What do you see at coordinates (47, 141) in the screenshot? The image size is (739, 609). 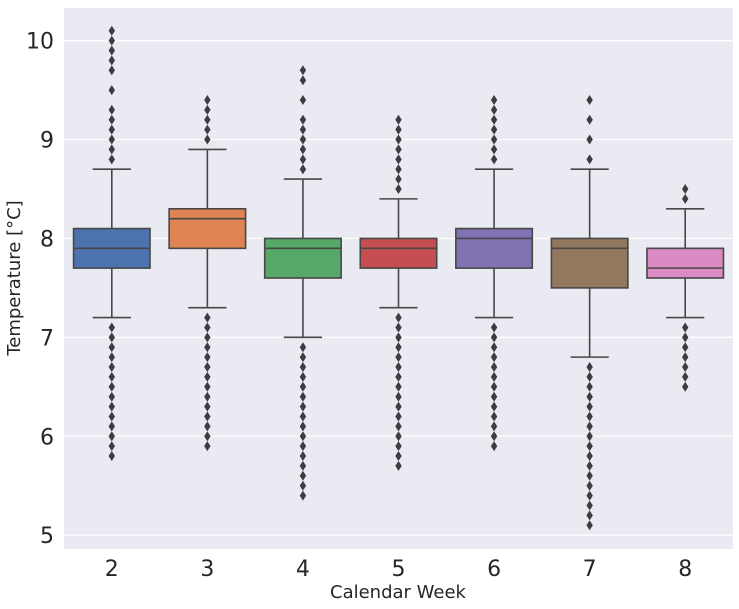 I see `y-tick-label: 9` at bounding box center [47, 141].